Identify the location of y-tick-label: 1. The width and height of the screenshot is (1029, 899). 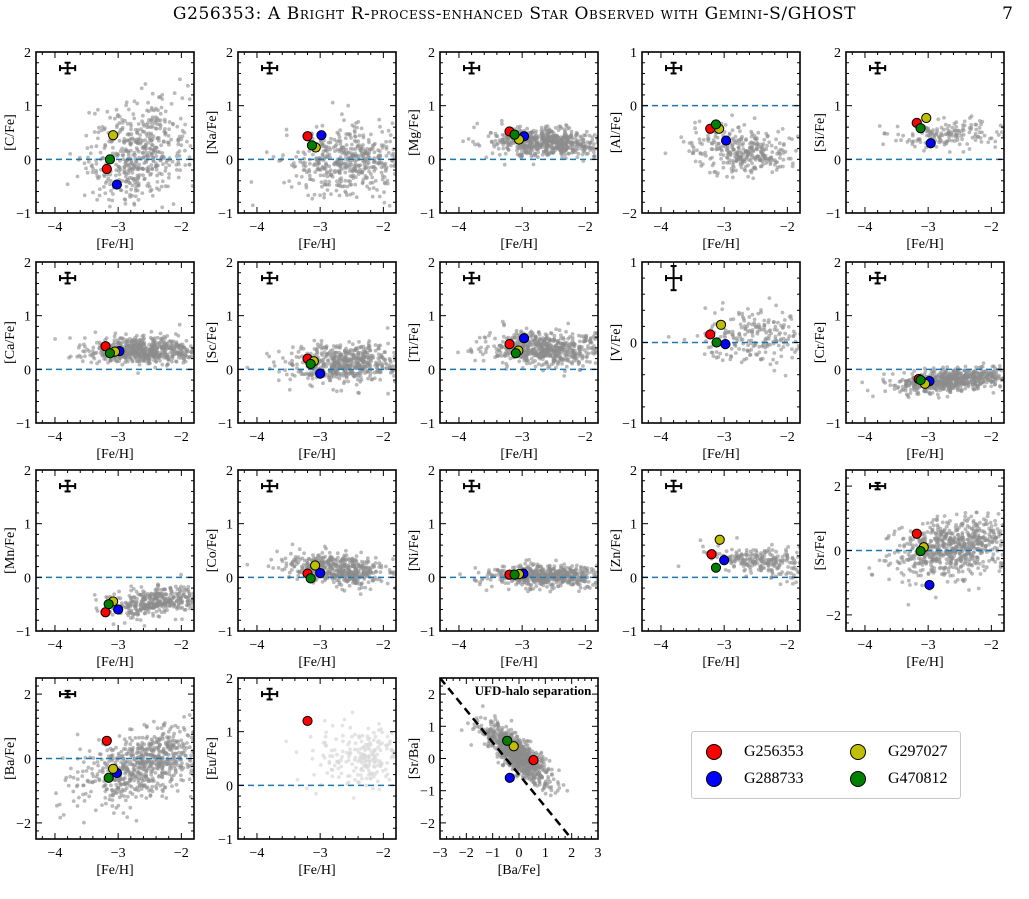
(431, 317).